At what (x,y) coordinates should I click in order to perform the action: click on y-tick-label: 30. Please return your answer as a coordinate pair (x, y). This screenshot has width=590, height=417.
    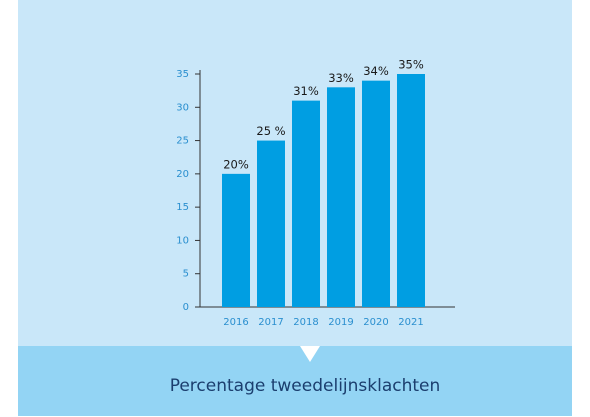
    Looking at the image, I should click on (182, 107).